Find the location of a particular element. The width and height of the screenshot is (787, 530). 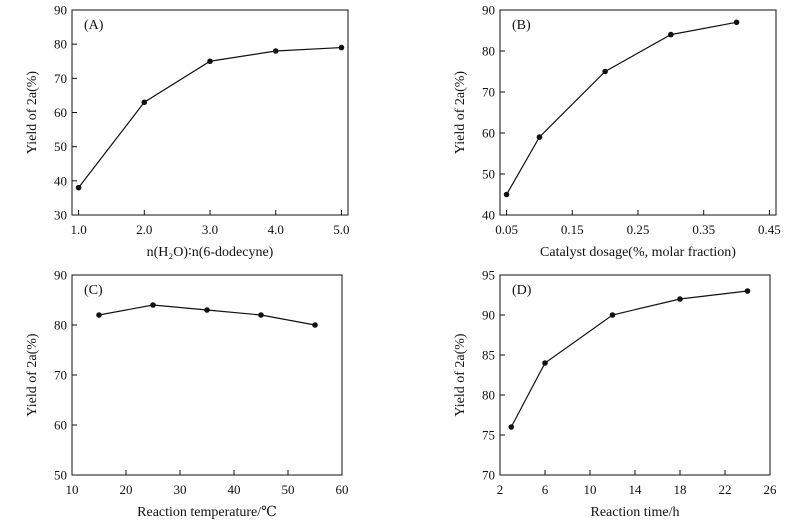

x-tick-label: 26 is located at coordinates (771, 489).